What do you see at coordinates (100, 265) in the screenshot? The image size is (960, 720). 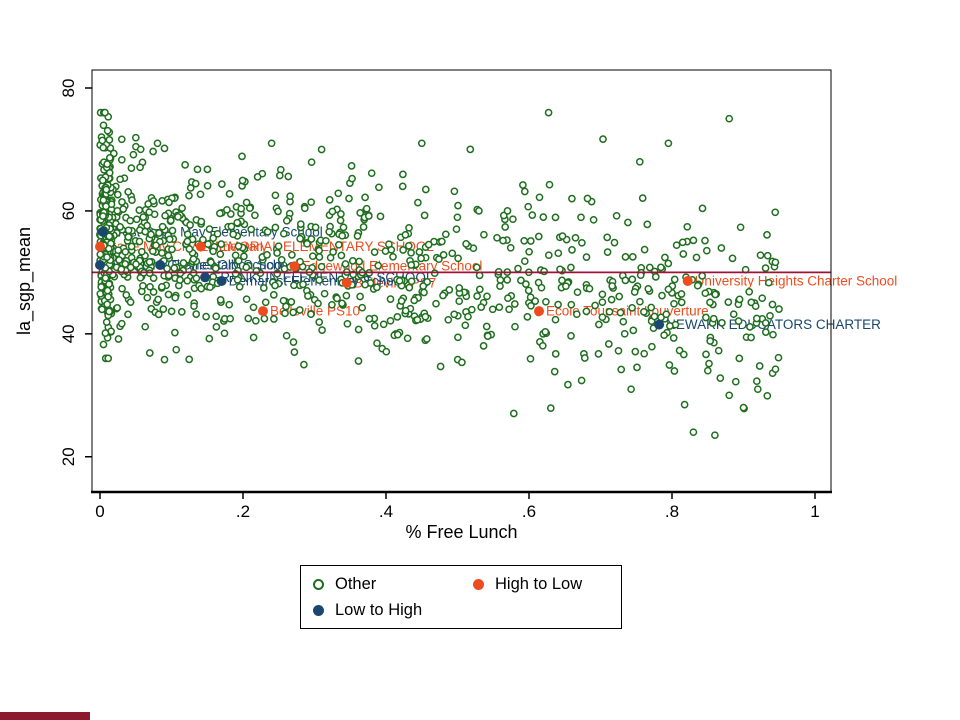 I see `low-to-high-point` at bounding box center [100, 265].